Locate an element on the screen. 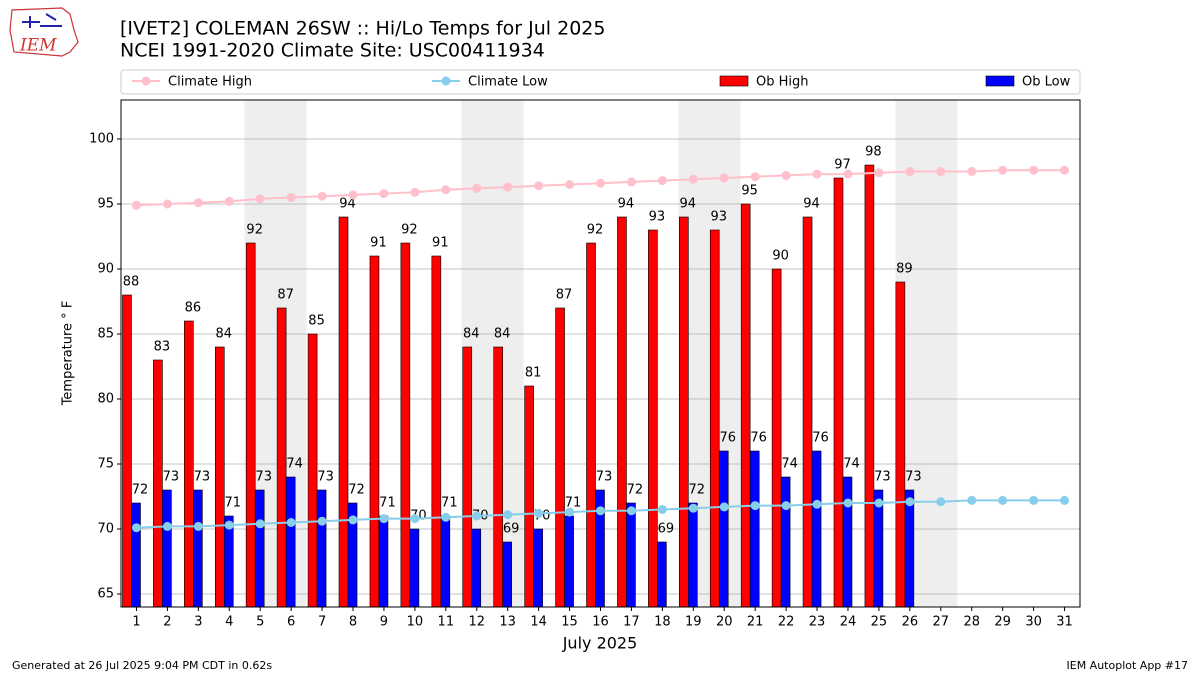 The width and height of the screenshot is (1200, 675). value-label: 85 is located at coordinates (316, 321).